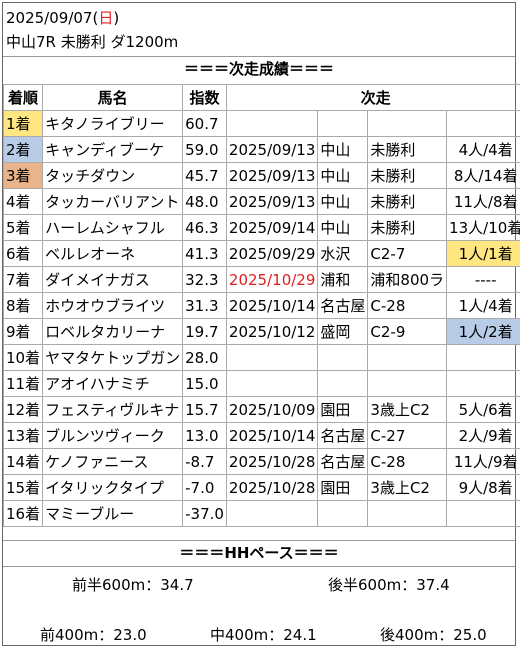 The width and height of the screenshot is (520, 650). Describe the element at coordinates (23, 461) in the screenshot. I see `rank-cell: 14着` at that location.